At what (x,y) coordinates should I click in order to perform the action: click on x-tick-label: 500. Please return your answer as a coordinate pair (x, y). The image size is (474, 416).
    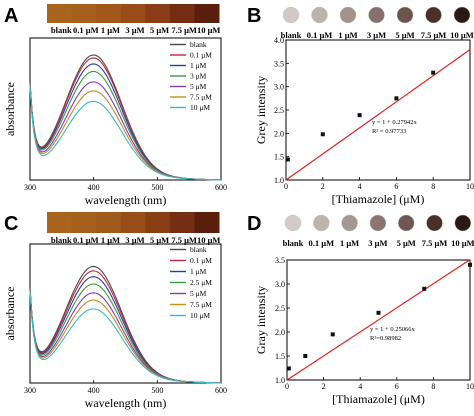
    Looking at the image, I should click on (157, 187).